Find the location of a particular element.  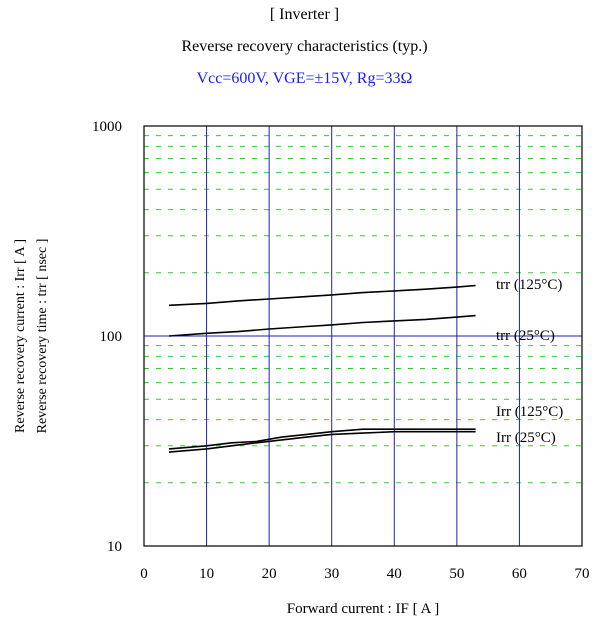

x-tick-label: 30 is located at coordinates (331, 574).